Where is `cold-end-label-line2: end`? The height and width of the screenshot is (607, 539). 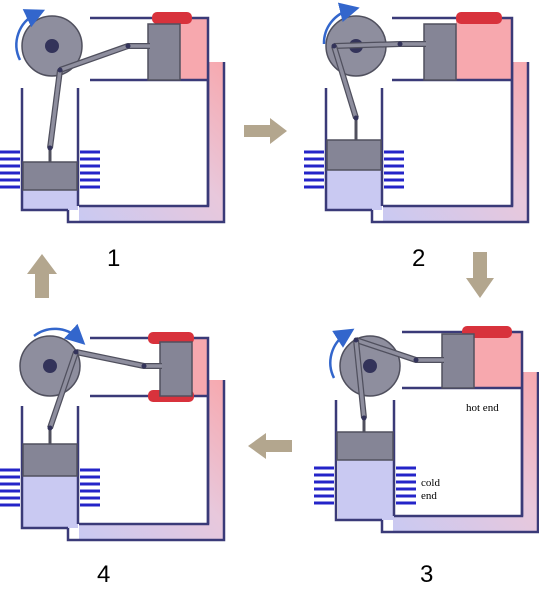 cold-end-label-line2: end is located at coordinates (429, 496).